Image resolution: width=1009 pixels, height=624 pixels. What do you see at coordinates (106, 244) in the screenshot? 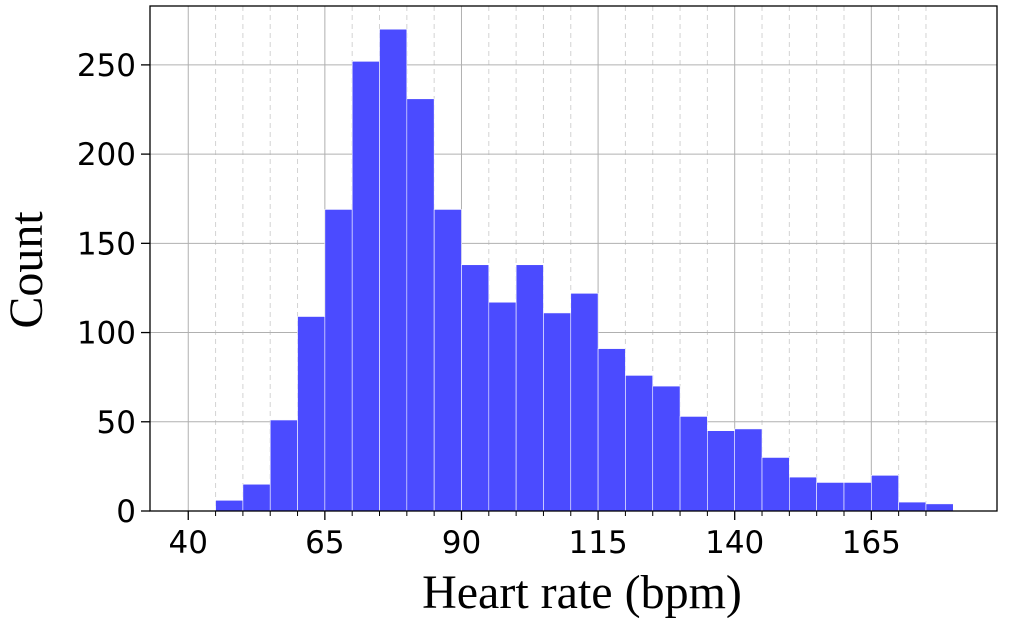
I see `y-tick-label: 150` at bounding box center [106, 244].